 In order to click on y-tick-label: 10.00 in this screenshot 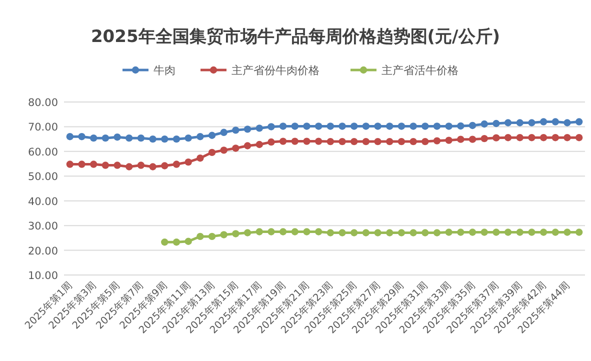, I will do `click(43, 276)`.